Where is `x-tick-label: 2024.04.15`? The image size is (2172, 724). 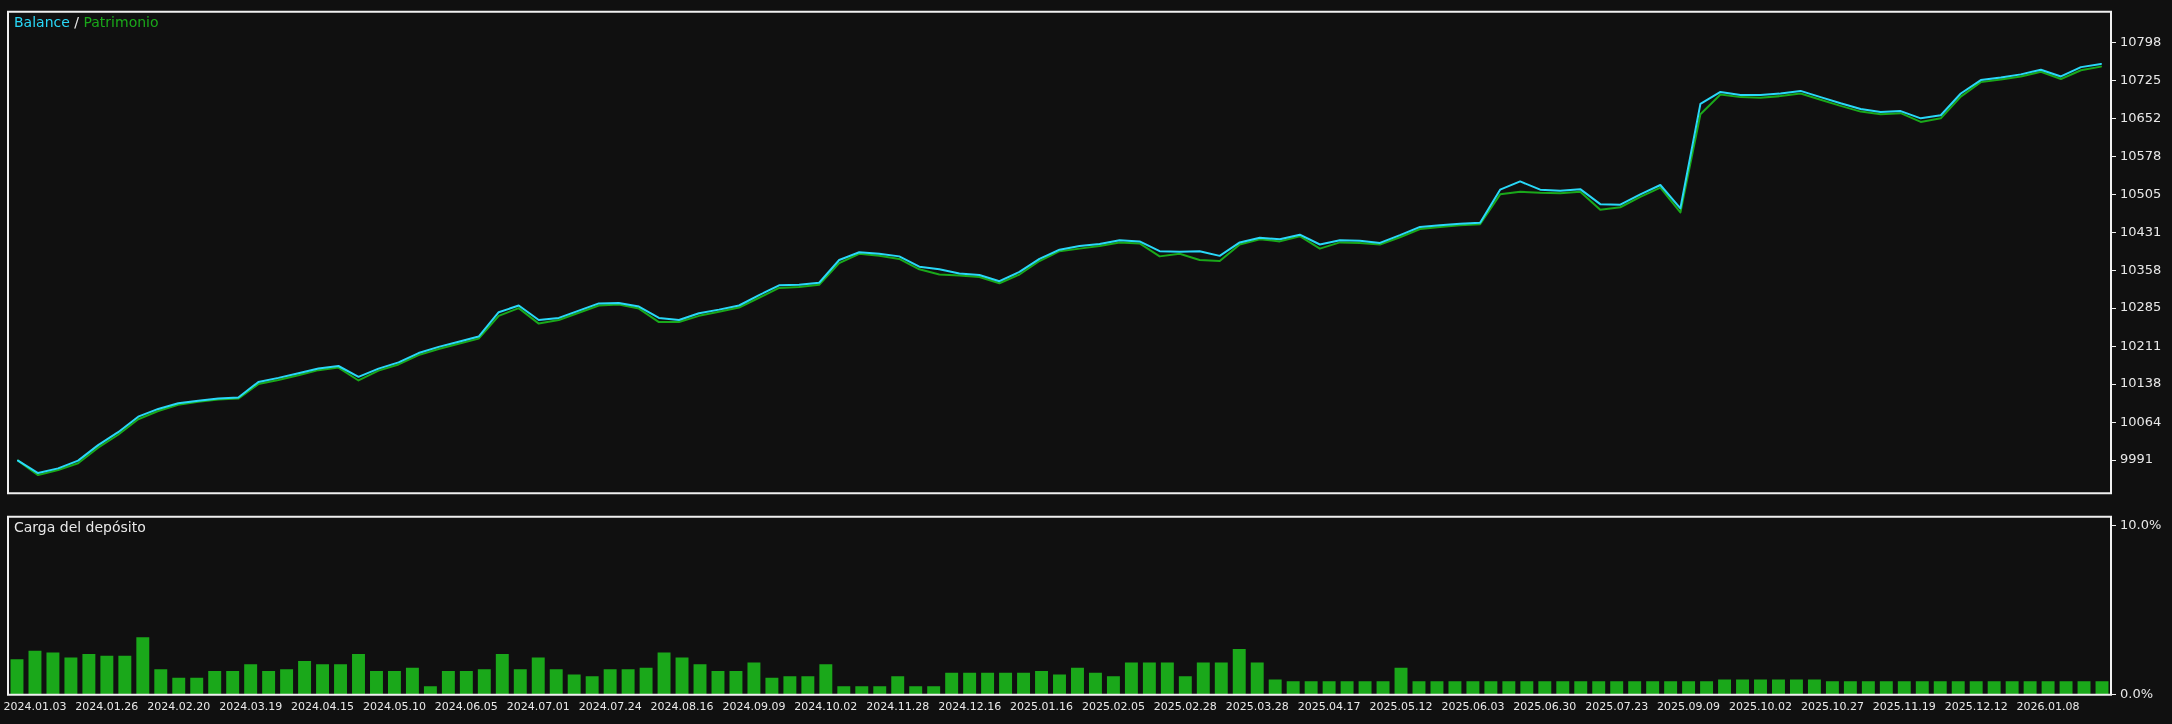
x-tick-label: 2024.04.15 is located at coordinates (323, 707).